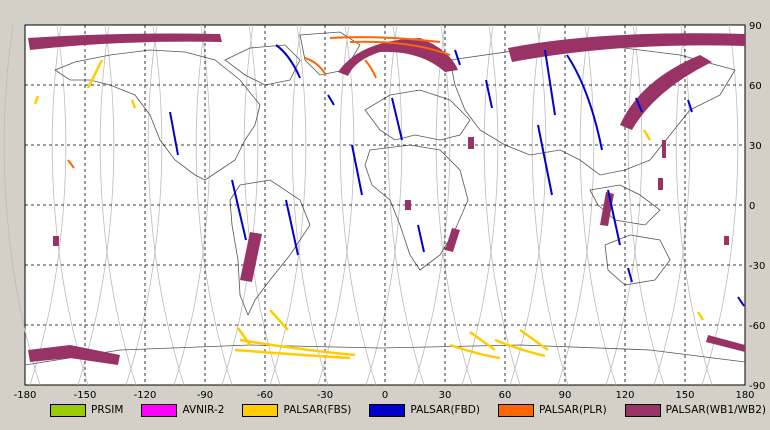 The image size is (770, 430). Describe the element at coordinates (317, 410) in the screenshot. I see `legend-label: PALSAR(FBS)` at that location.